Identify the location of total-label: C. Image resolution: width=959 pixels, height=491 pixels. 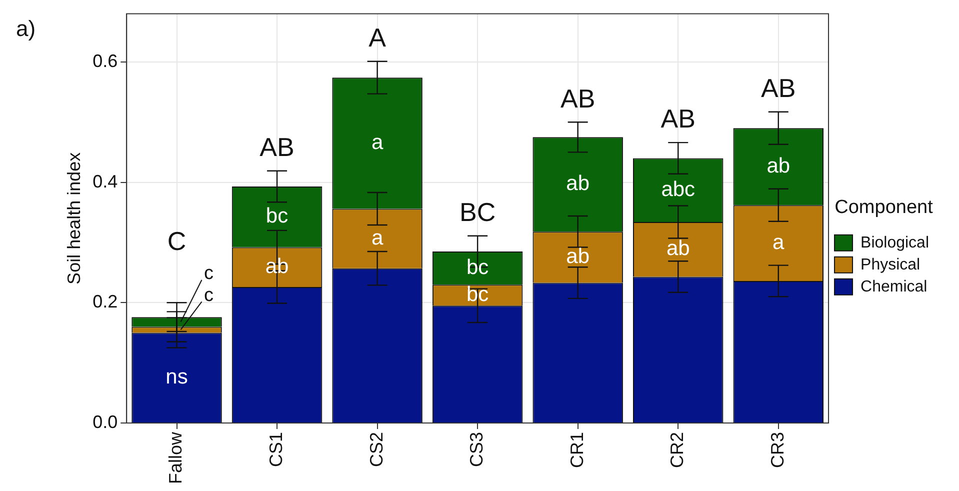
(176, 241).